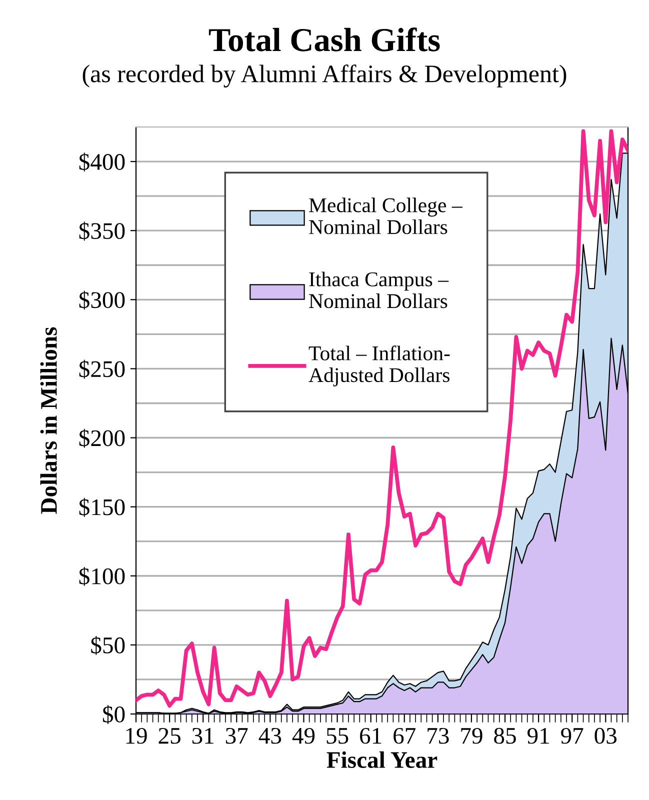  I want to click on x-tick-label: 91, so click(538, 736).